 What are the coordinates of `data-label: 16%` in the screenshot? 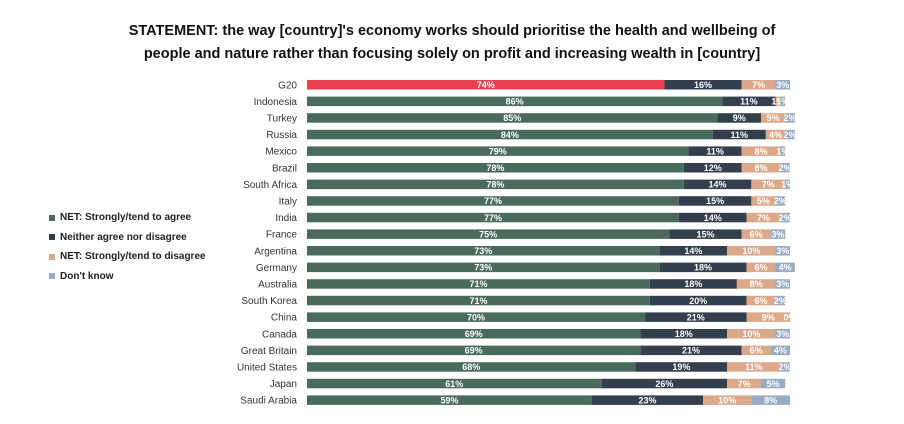 It's located at (703, 85).